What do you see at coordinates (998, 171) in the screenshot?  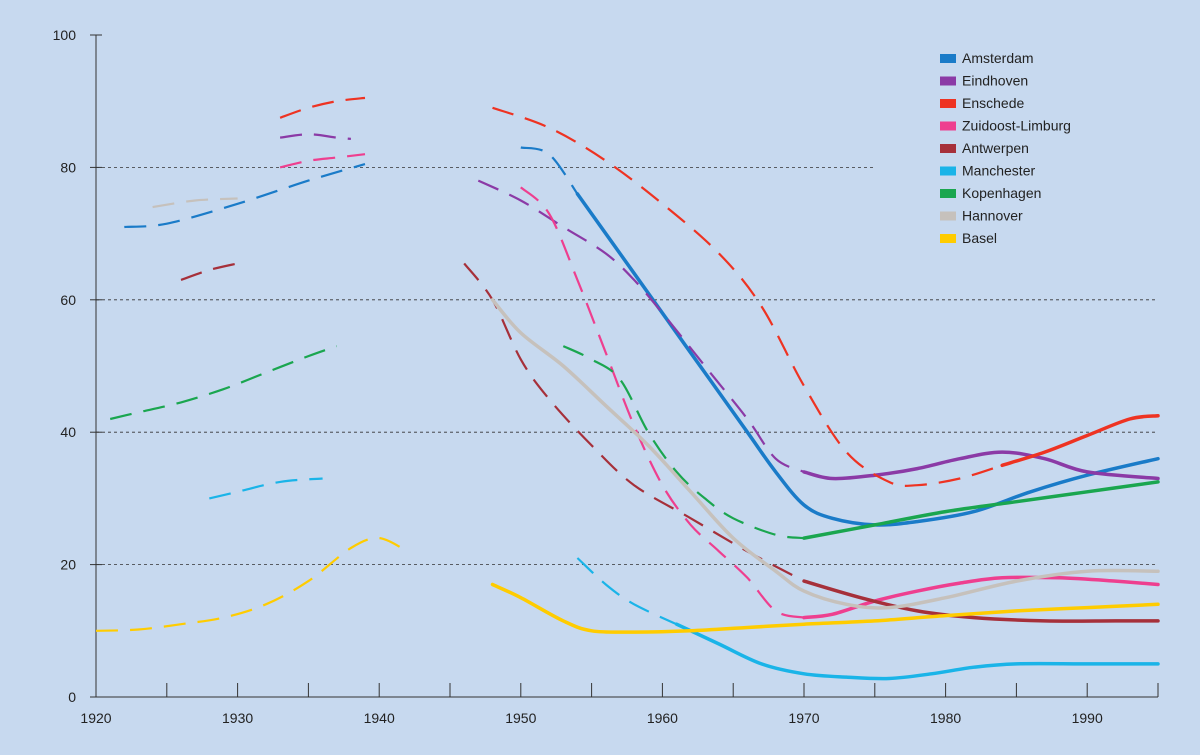 I see `legend-label: Manchester` at bounding box center [998, 171].